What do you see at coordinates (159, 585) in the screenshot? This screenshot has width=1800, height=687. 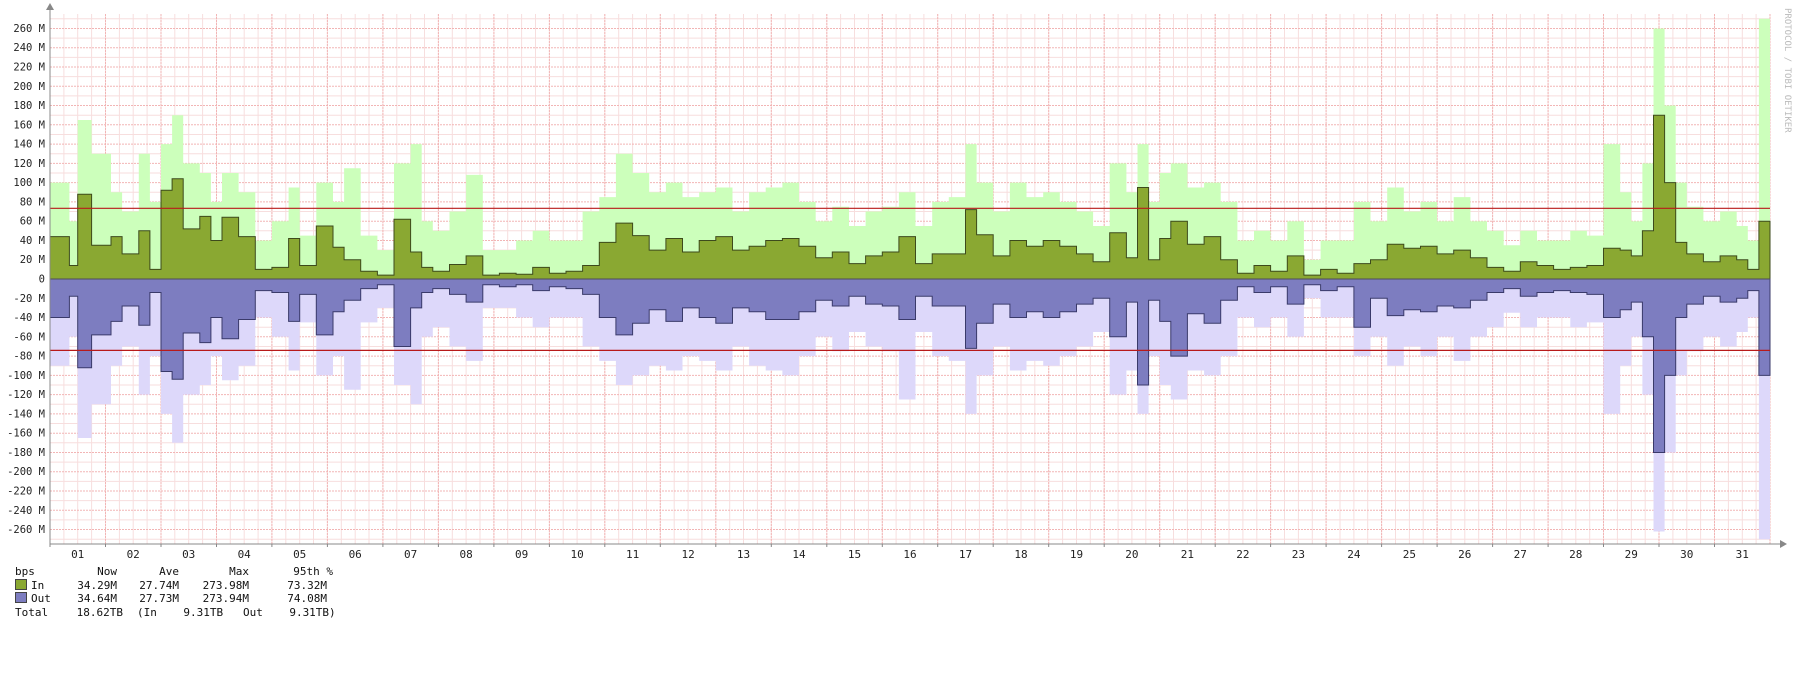 I see `legend-in-ave: 27.74M` at bounding box center [159, 585].